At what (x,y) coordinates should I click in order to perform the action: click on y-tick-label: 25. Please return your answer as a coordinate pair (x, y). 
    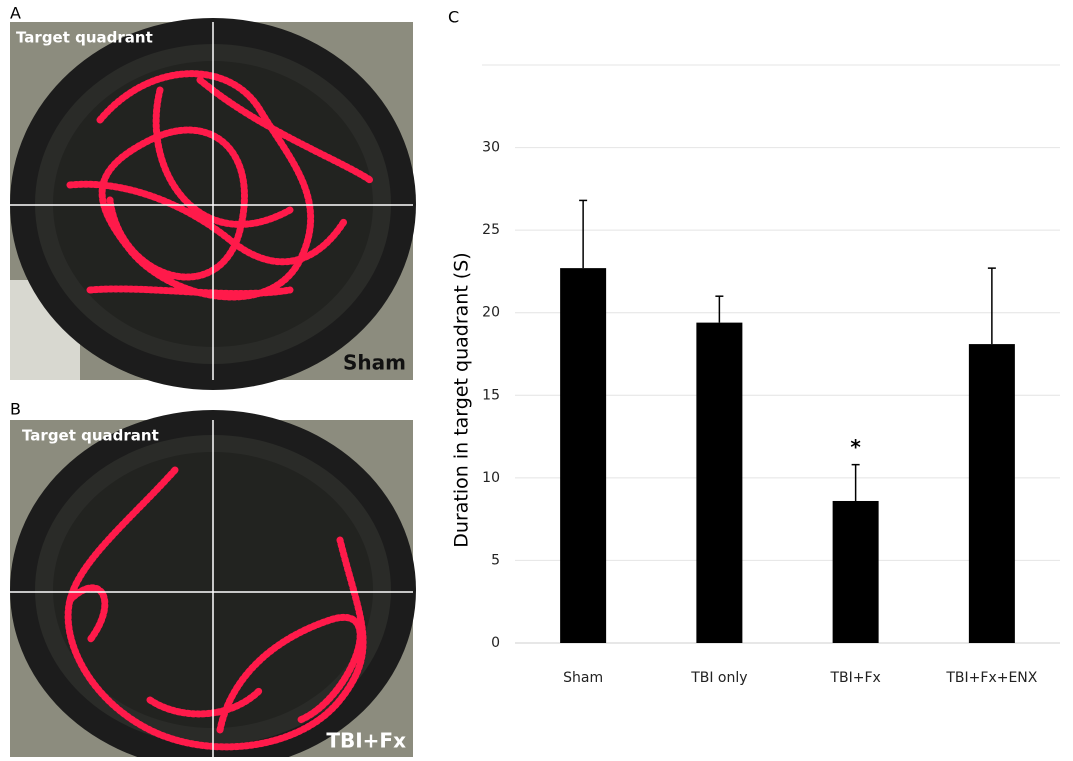
    Looking at the image, I should click on (491, 230).